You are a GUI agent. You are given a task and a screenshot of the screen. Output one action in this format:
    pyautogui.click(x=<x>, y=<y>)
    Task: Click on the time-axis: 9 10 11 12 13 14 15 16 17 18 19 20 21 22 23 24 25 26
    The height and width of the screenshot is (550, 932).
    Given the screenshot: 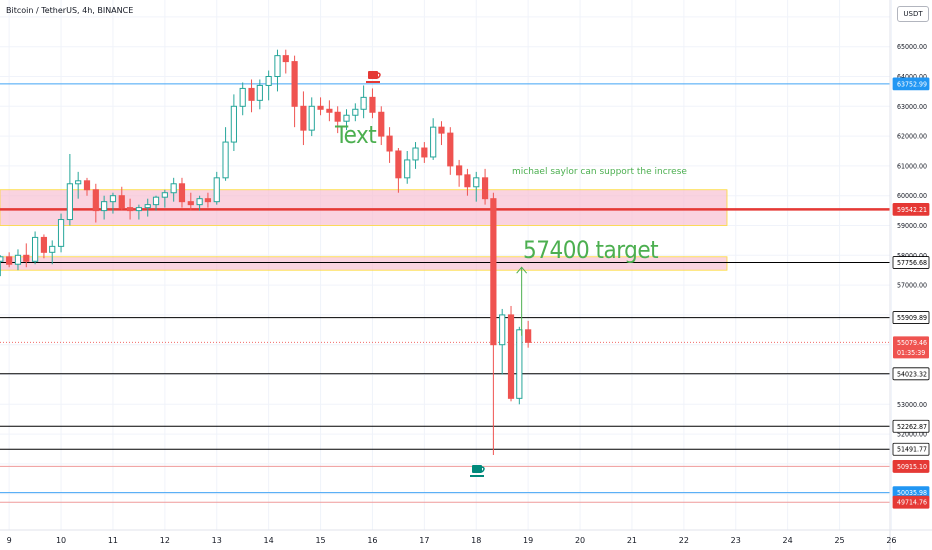 What is the action you would take?
    pyautogui.click(x=466, y=537)
    